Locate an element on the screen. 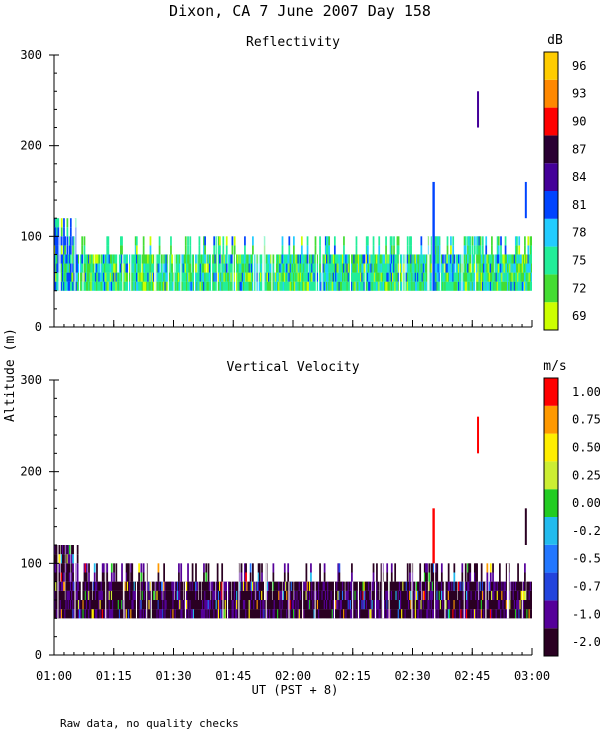  x-tick-label: 01:30 is located at coordinates (173, 676).